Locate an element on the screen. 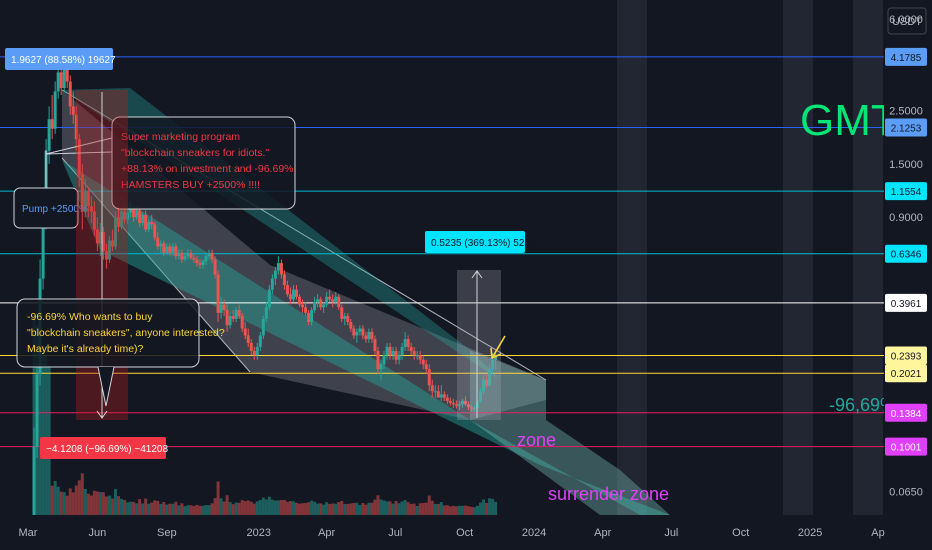  price-tag-text: 0.1384 is located at coordinates (906, 414).